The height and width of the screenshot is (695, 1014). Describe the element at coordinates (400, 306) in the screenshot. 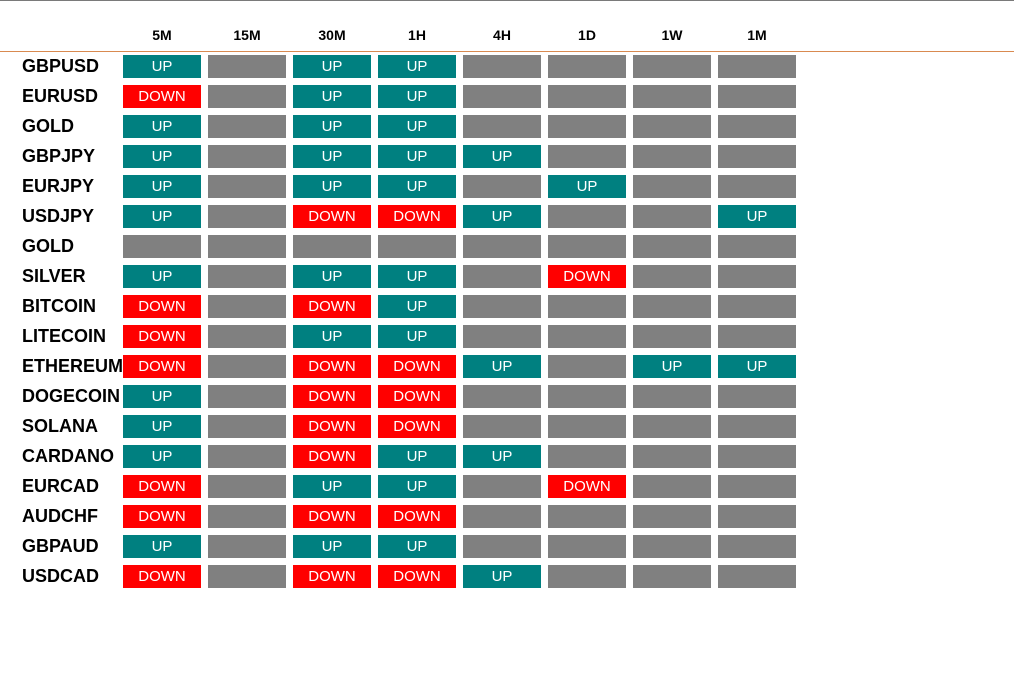

I see `table-row: BITCOIN DOWN DOWN UP` at that location.